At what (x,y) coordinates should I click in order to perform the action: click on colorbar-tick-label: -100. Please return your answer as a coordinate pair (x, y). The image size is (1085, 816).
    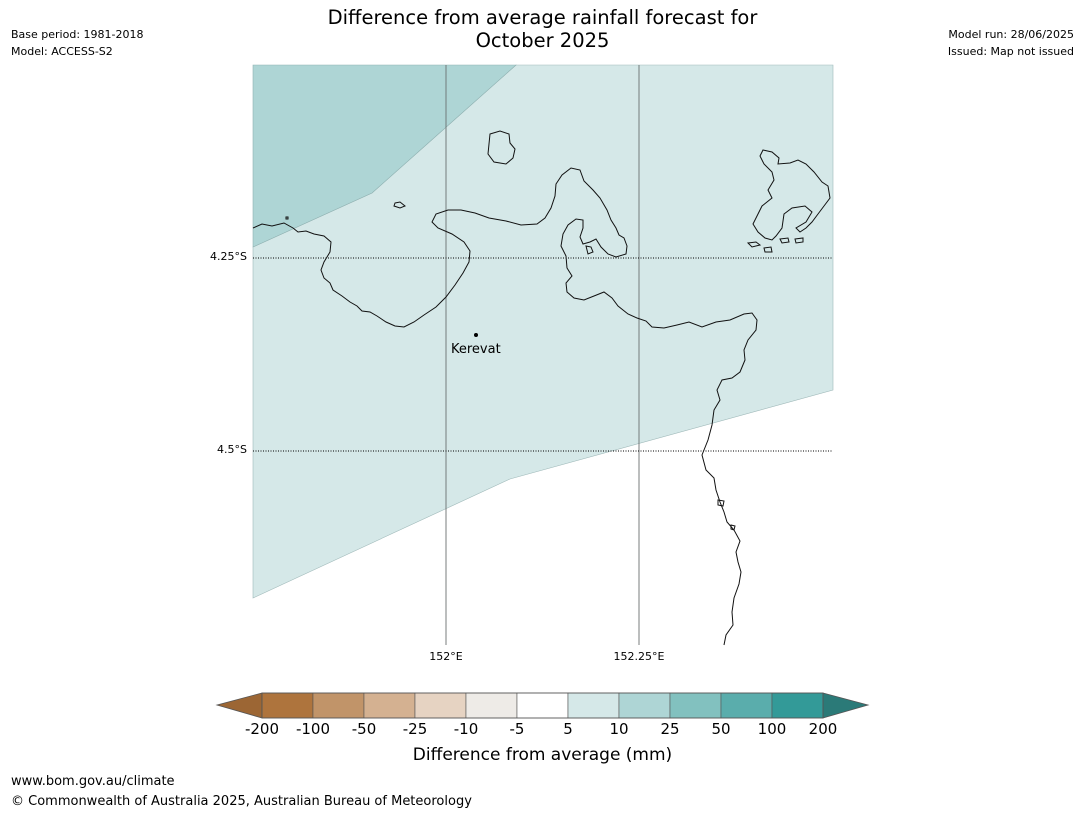
    Looking at the image, I should click on (313, 729).